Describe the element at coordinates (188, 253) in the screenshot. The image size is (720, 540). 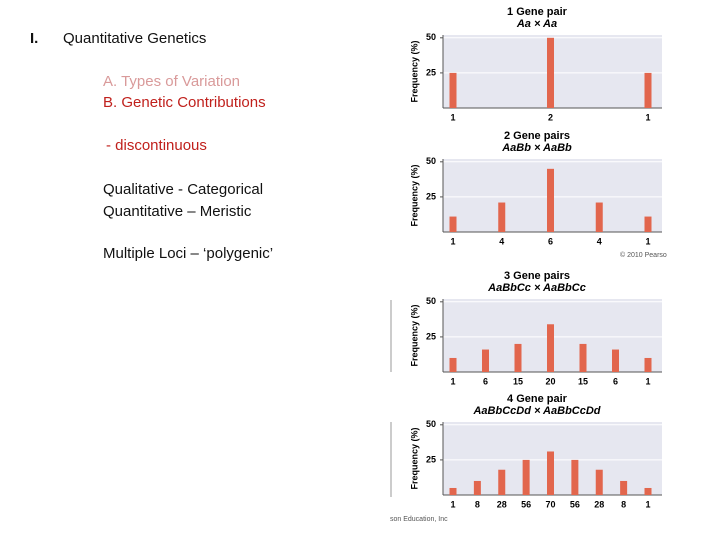
I see `text-line: Multiple Loci – ‘polygenic’` at that location.